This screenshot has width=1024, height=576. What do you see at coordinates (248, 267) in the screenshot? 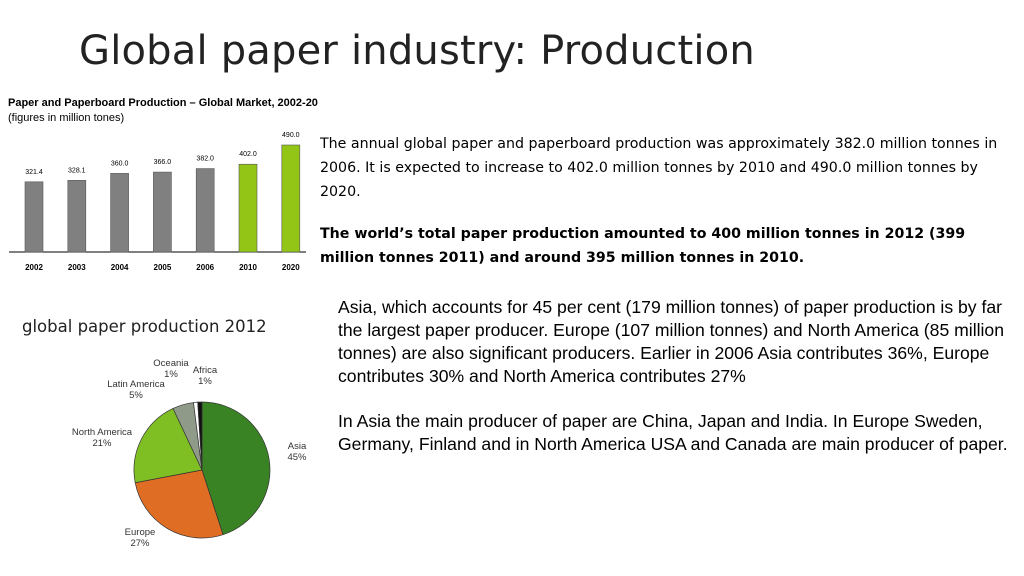
I see `bar-category-label: 2010` at bounding box center [248, 267].